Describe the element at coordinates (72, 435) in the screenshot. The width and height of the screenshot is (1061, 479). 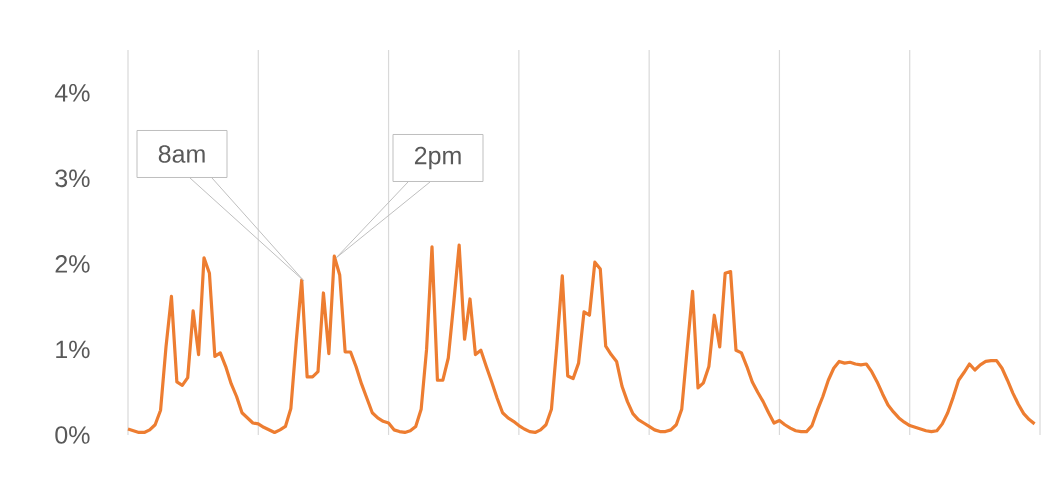
I see `y-tick-label: 0%` at that location.